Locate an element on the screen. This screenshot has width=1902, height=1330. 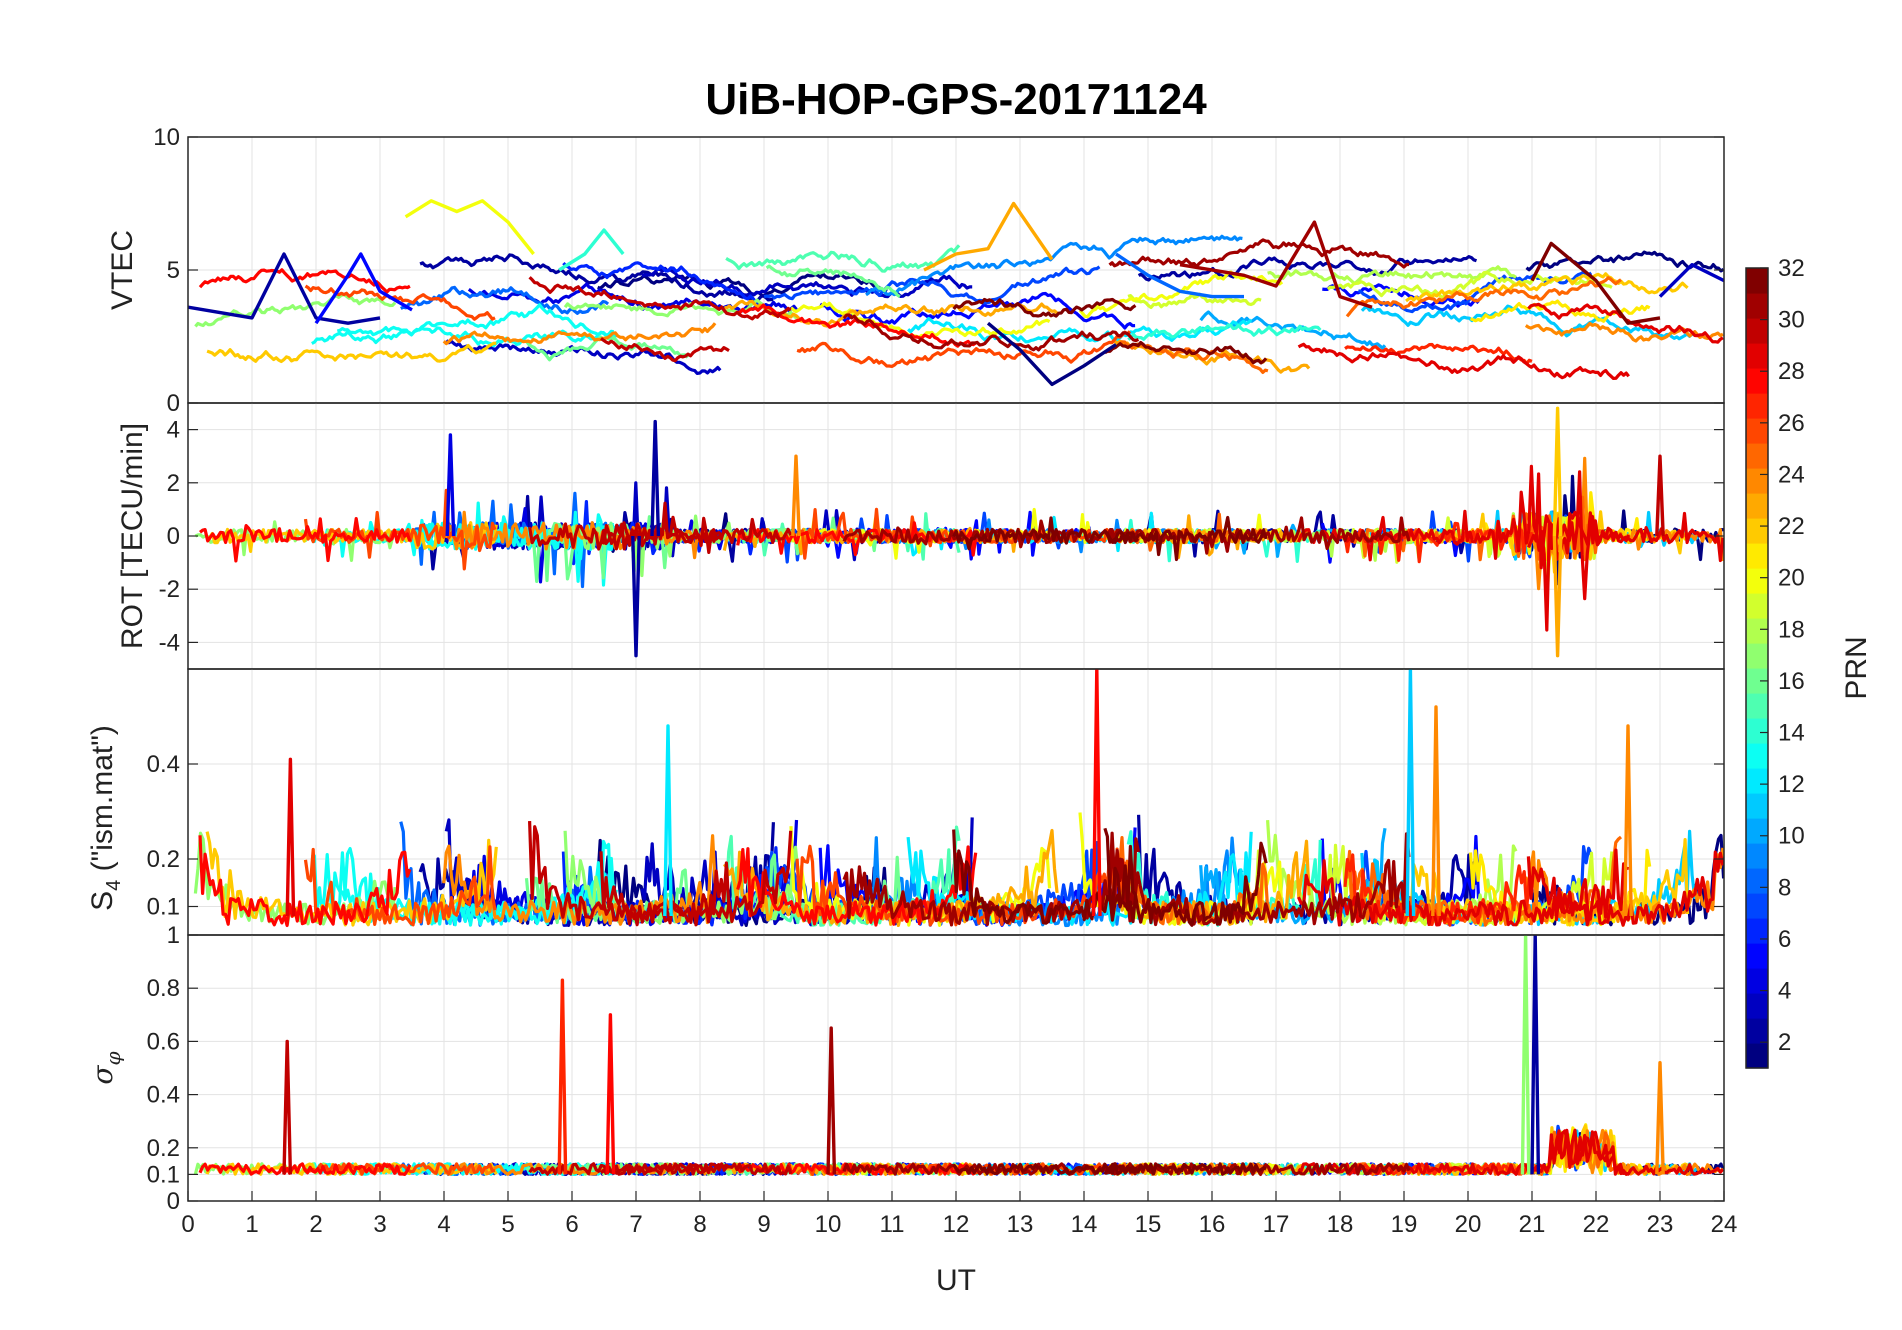
y-tick-label: -4 is located at coordinates (169, 642).